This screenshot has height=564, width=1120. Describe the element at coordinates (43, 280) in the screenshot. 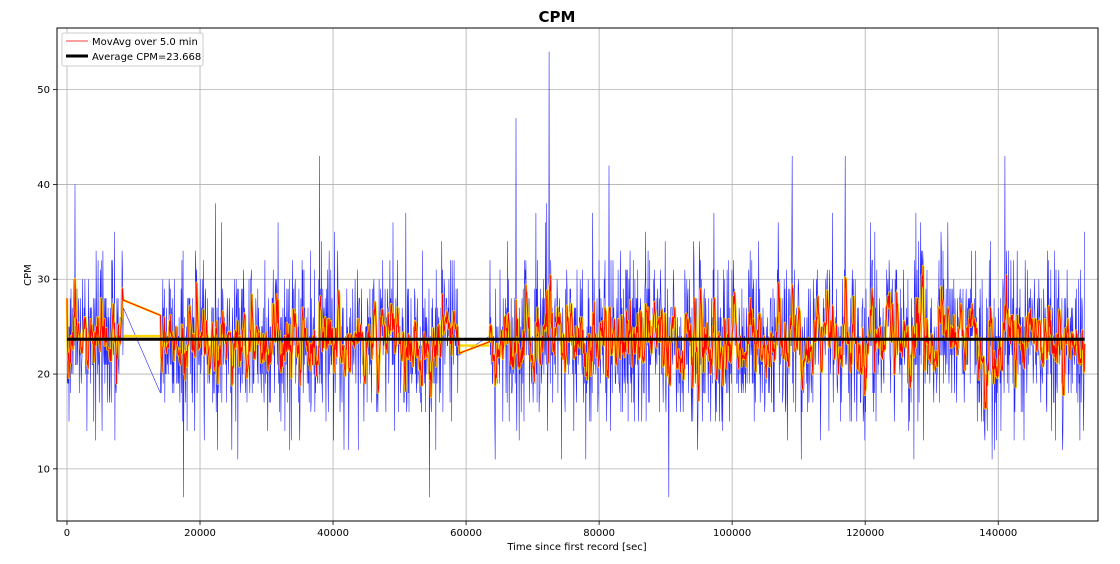

I see `y-tick-label: 30` at that location.